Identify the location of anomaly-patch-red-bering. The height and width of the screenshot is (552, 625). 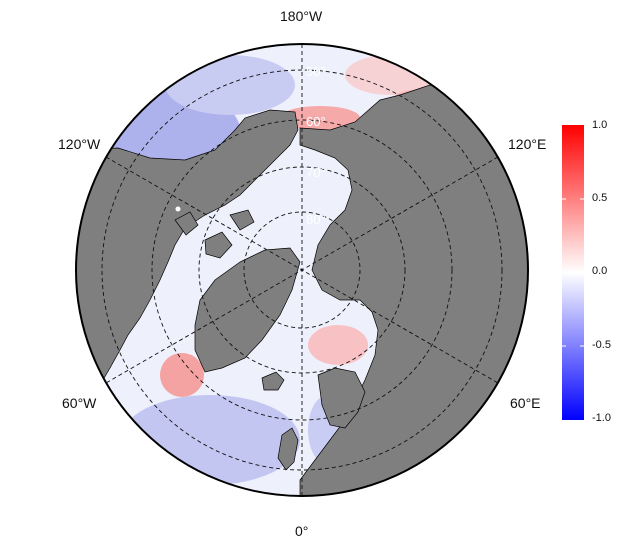
(320, 118).